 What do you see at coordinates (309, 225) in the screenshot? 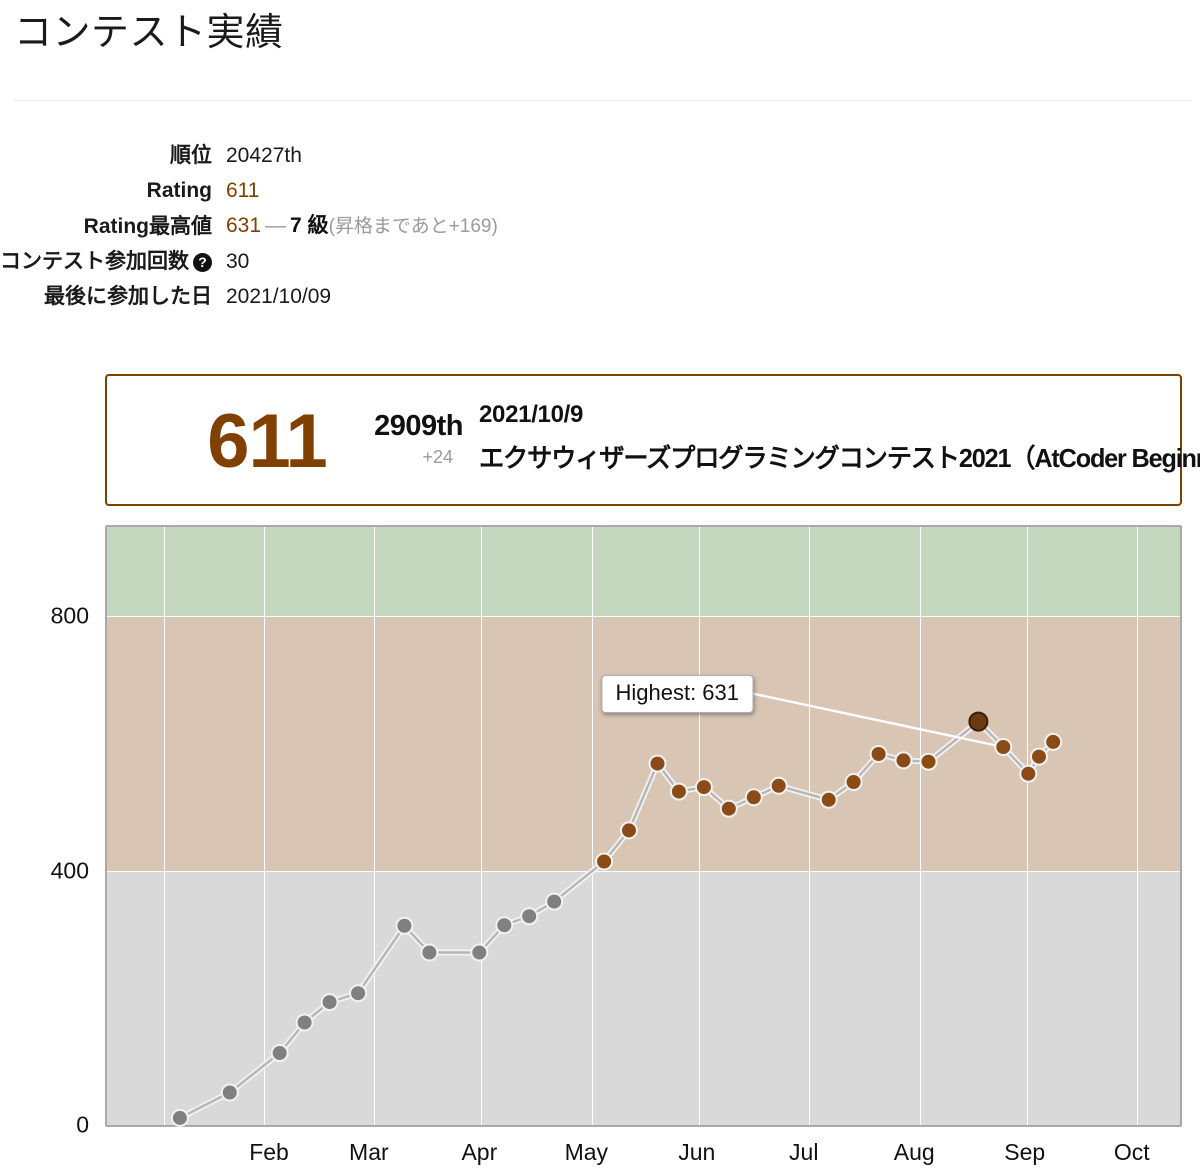
I see `rank-kyu: 7 級` at bounding box center [309, 225].